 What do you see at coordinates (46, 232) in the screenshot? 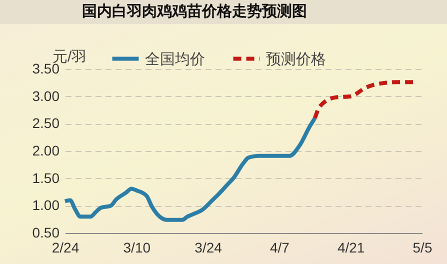
I see `y-tick-label: 0.50` at bounding box center [46, 232].